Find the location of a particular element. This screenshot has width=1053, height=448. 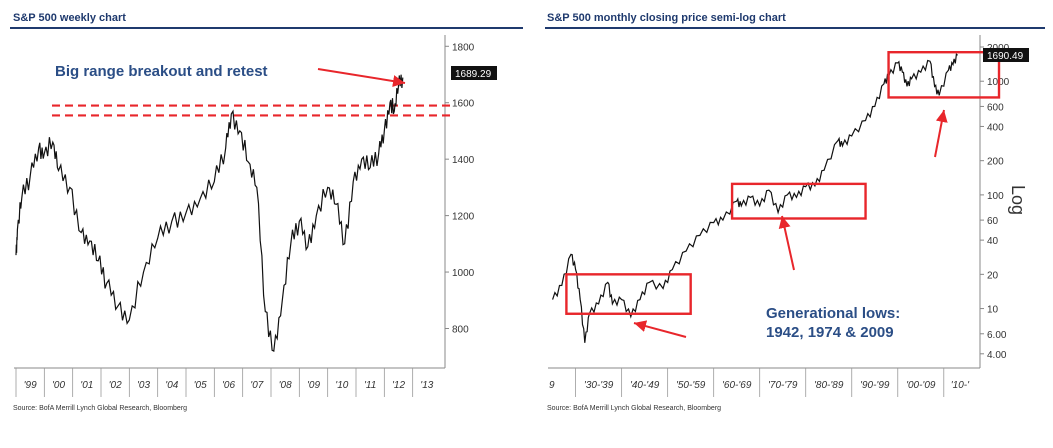

right-x-tick-label: '70-'79 is located at coordinates (783, 385).